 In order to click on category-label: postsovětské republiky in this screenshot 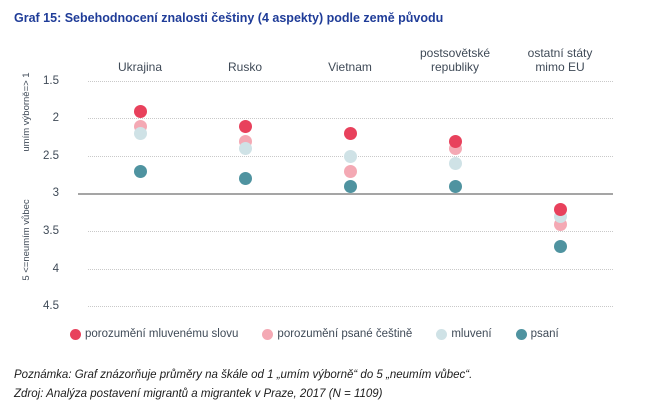, I will do `click(455, 60)`.